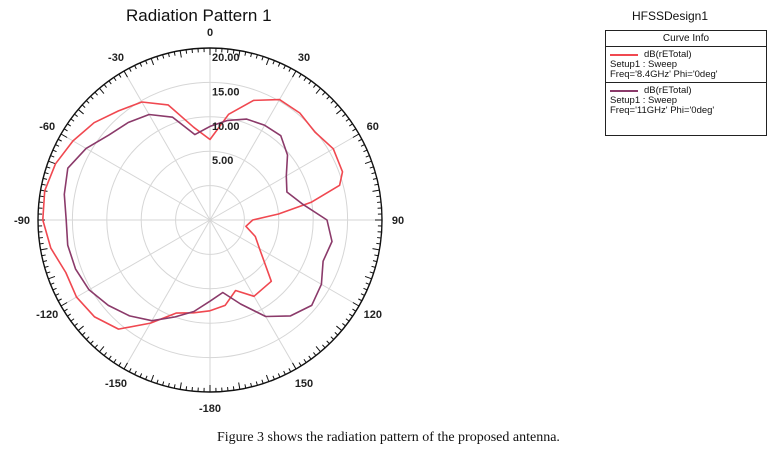  What do you see at coordinates (47, 127) in the screenshot?
I see `angle-label: -60` at bounding box center [47, 127].